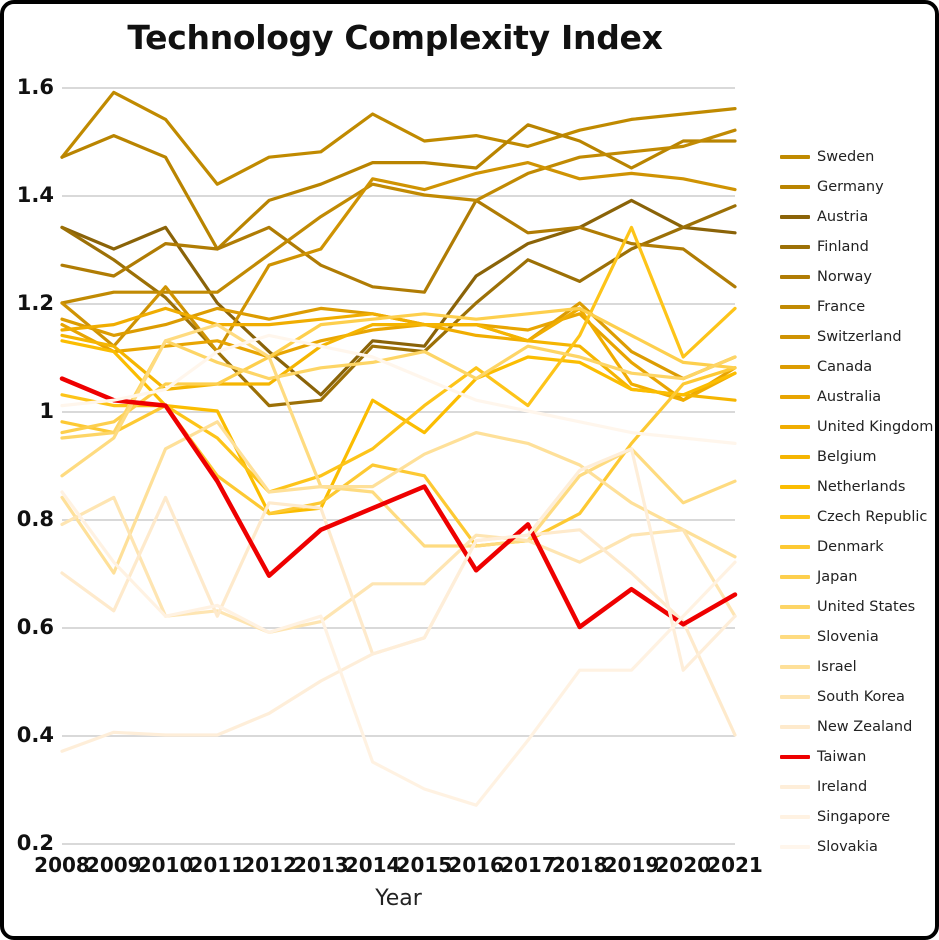  What do you see at coordinates (735, 865) in the screenshot?
I see `x-axis-tick-label: 2021` at bounding box center [735, 865].